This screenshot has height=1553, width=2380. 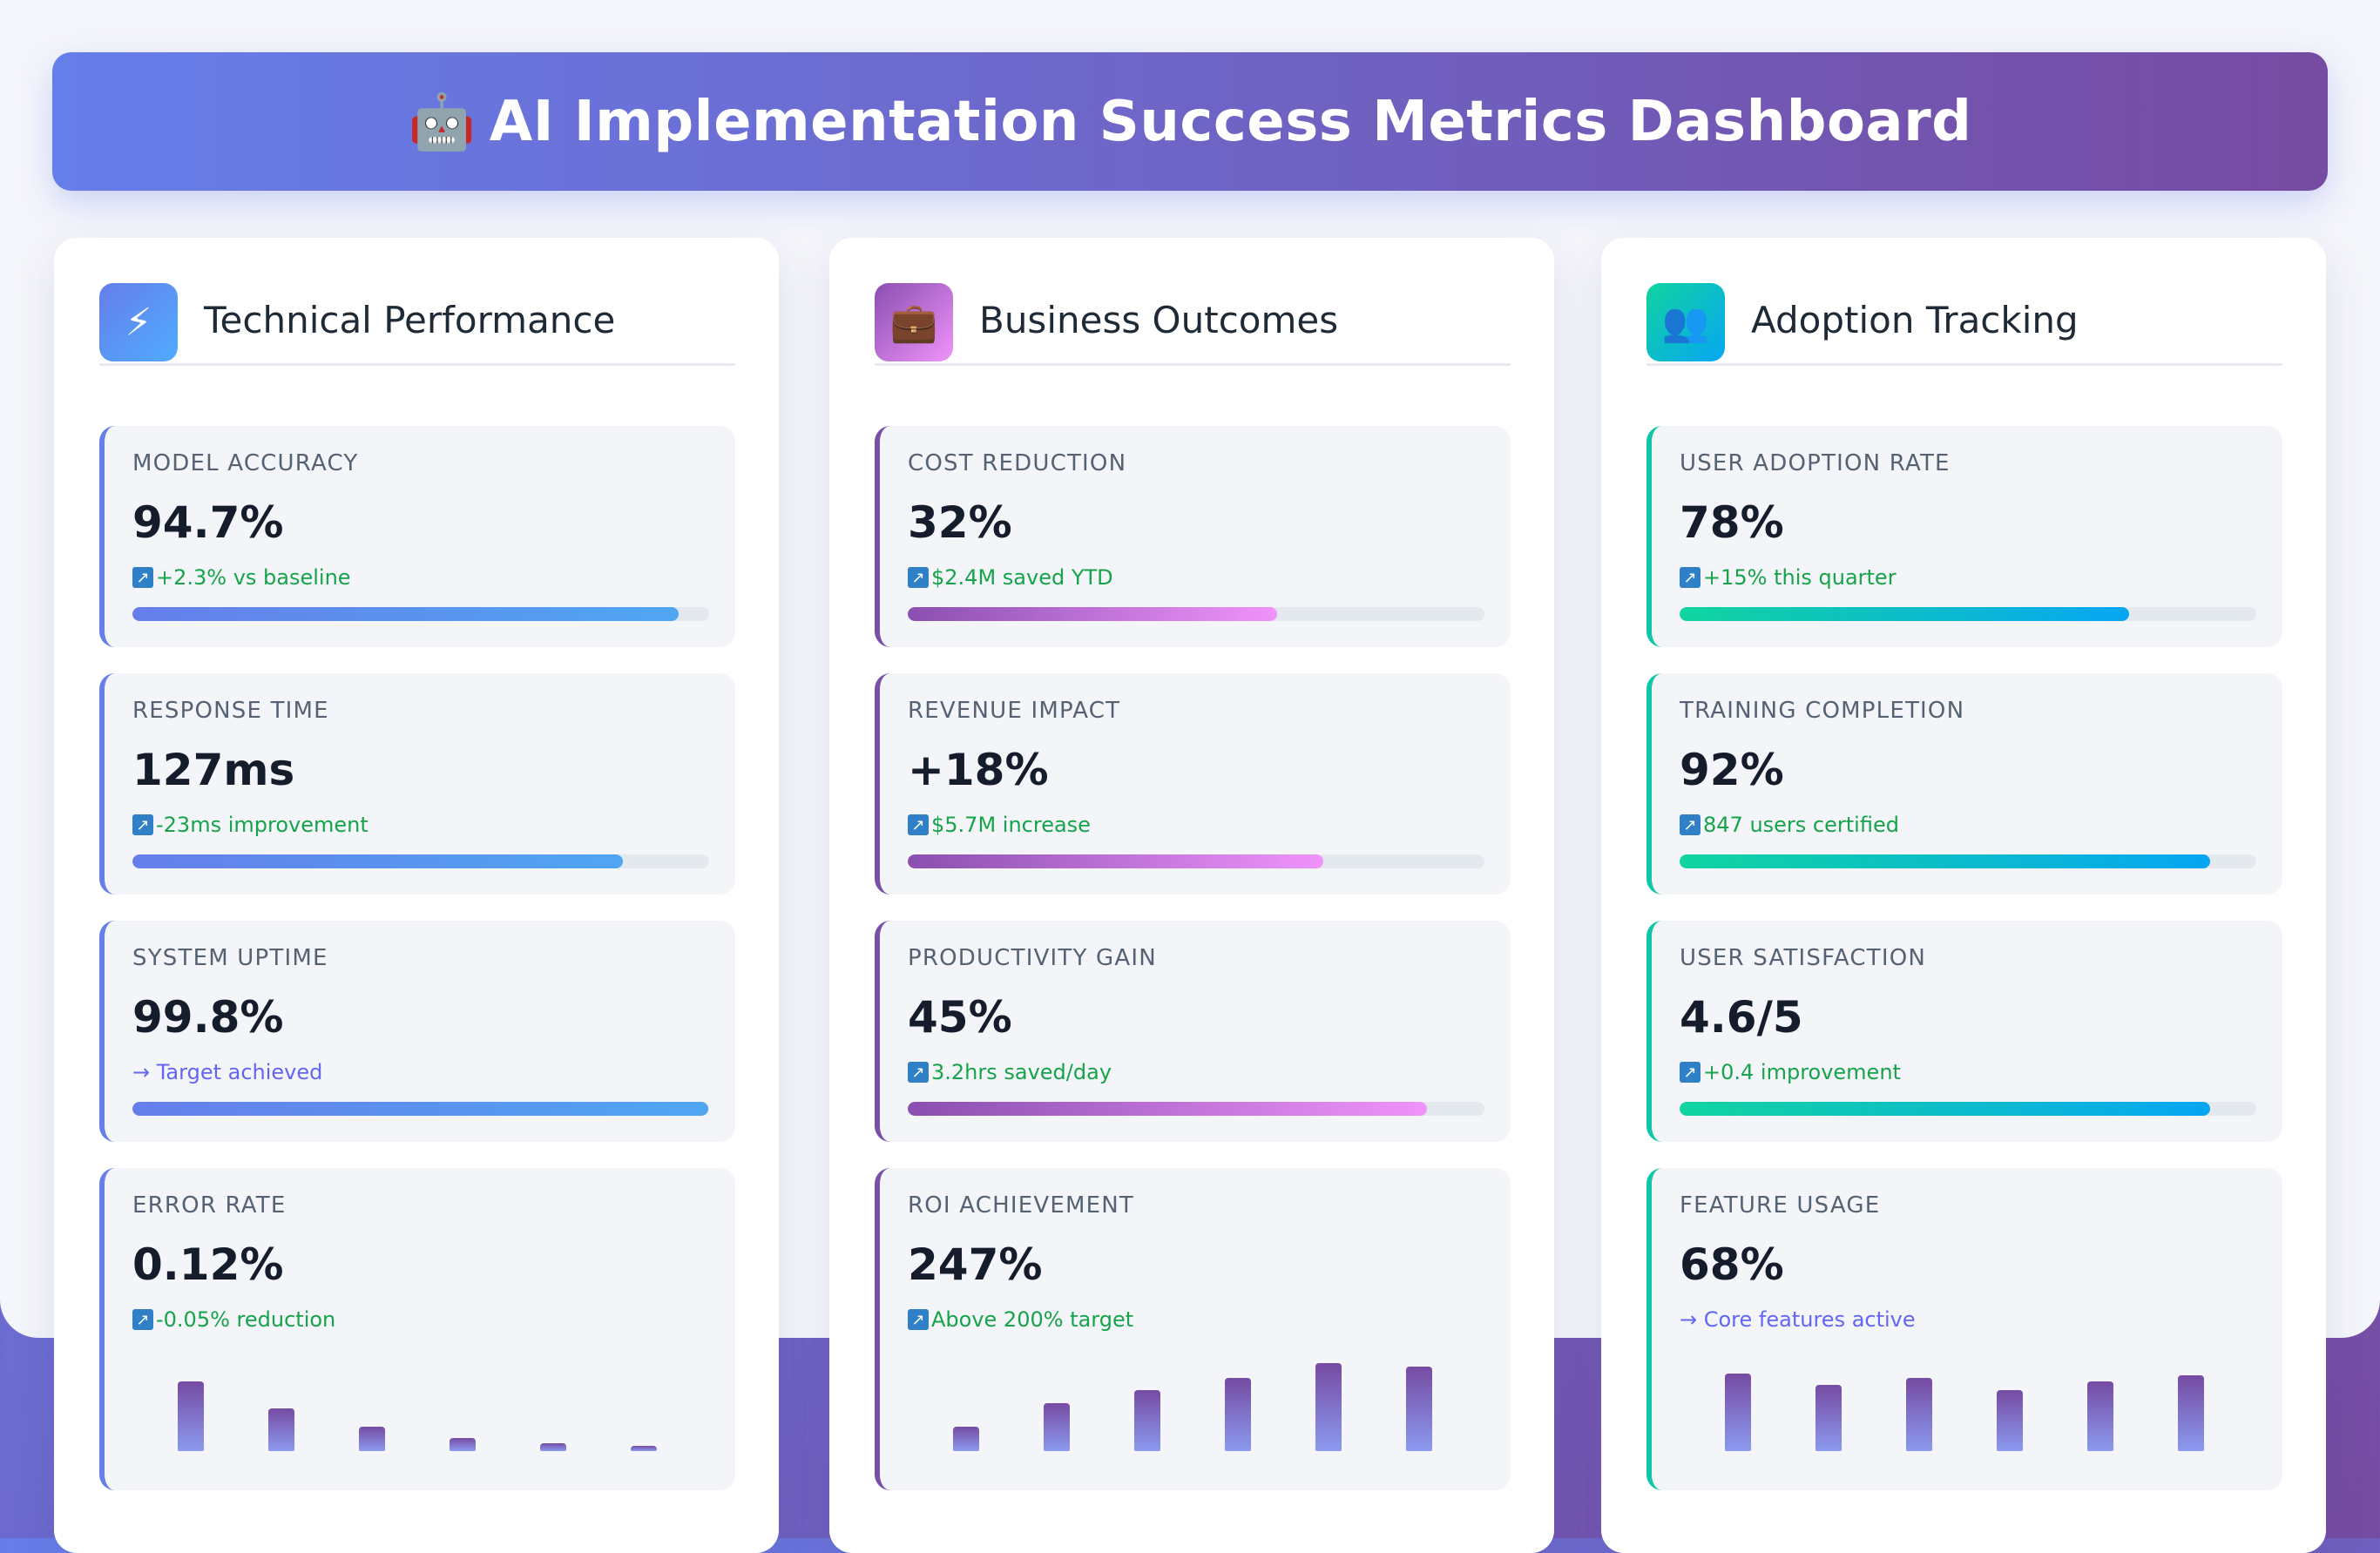 I want to click on metric-value: 0.12%, so click(x=208, y=1264).